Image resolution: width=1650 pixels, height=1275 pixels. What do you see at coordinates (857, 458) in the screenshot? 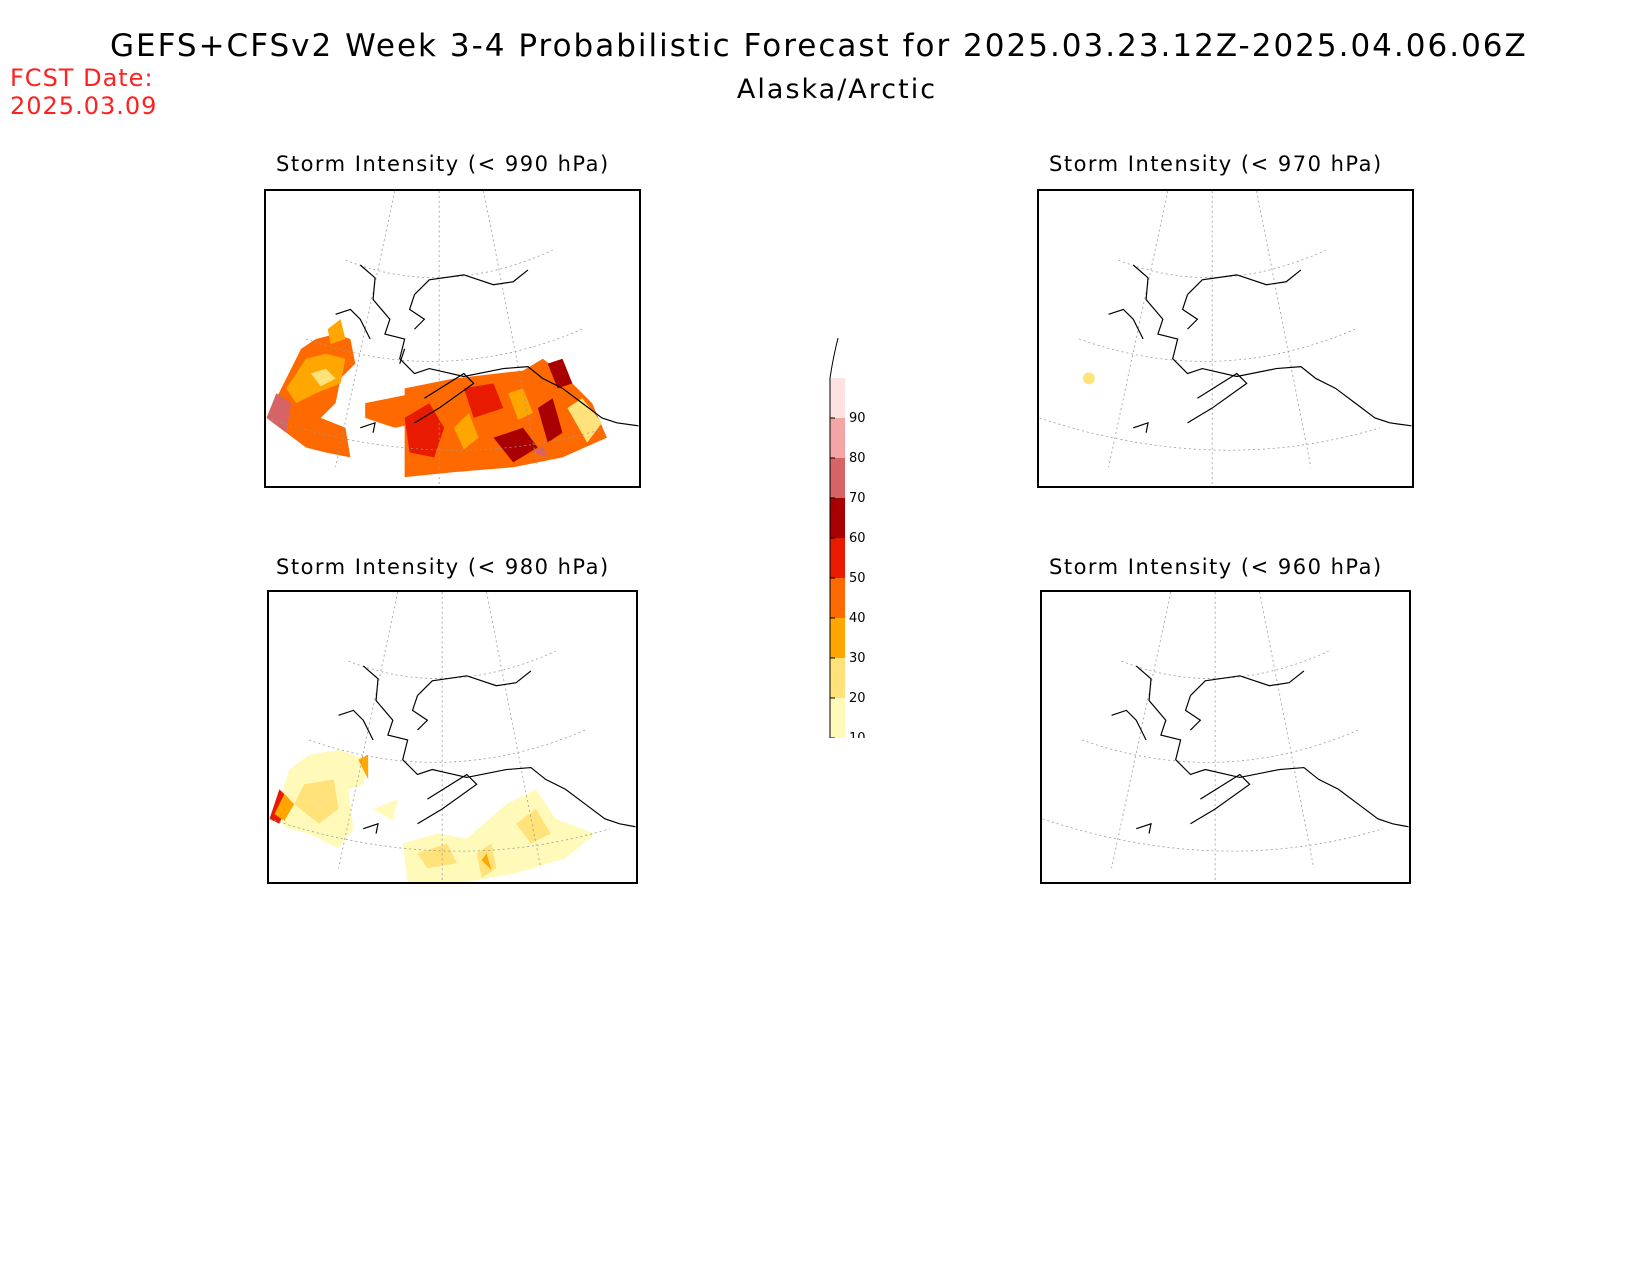
I see `colorbar-tick-label: 80` at bounding box center [857, 458].